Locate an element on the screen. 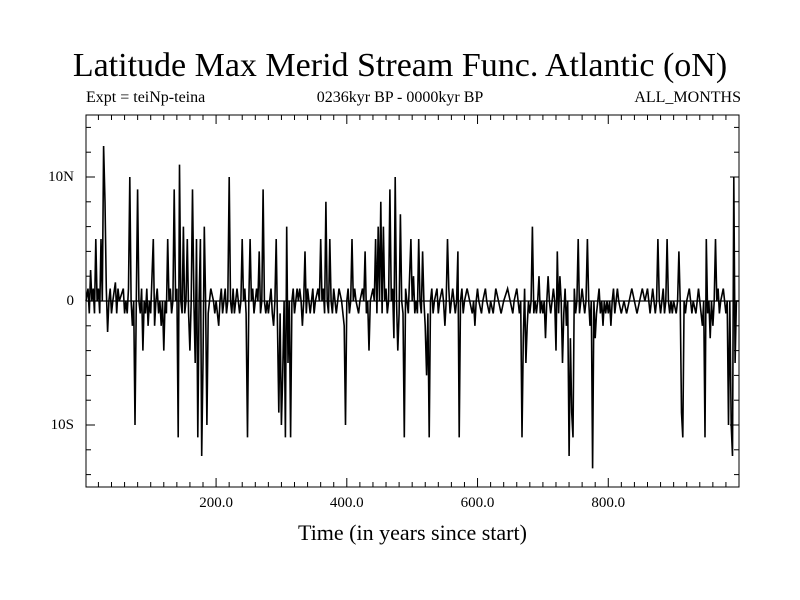 The height and width of the screenshot is (600, 800). x-tick-label: 600.0 is located at coordinates (477, 503).